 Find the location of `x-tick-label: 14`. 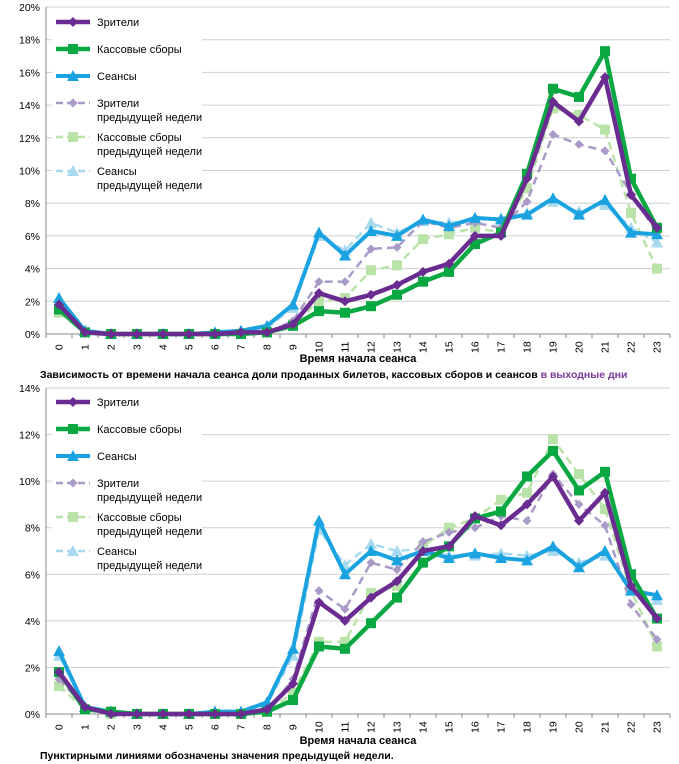

x-tick-label: 14 is located at coordinates (424, 727).